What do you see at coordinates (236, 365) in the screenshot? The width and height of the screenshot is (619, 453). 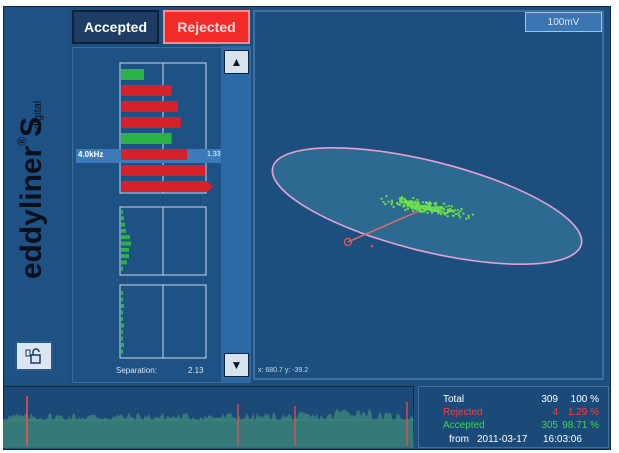 I see `scroll-down-button: ▼` at bounding box center [236, 365].